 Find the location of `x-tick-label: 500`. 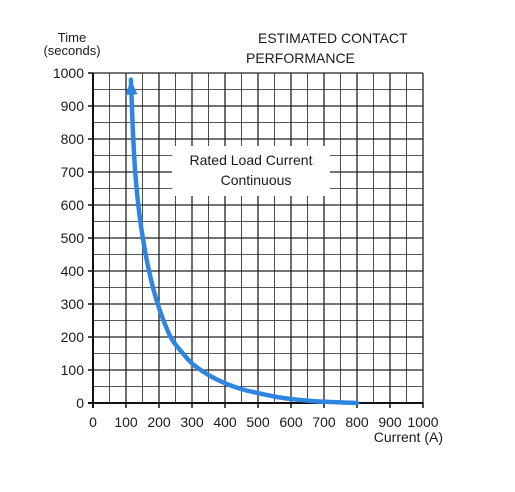

x-tick-label: 500 is located at coordinates (258, 422).